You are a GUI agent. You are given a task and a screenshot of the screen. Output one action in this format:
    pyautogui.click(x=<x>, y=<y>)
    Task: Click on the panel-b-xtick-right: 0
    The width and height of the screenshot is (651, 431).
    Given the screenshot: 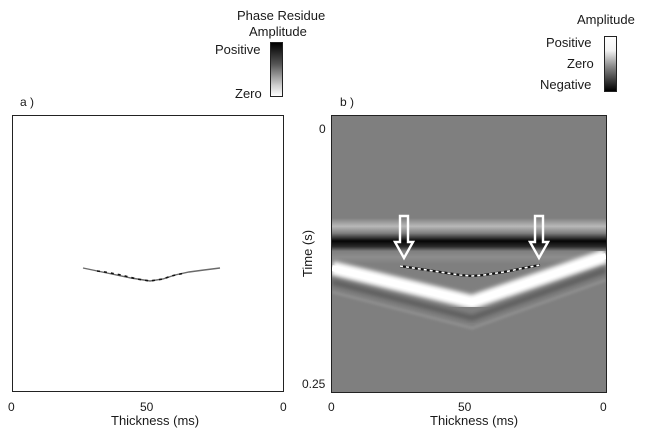 What is the action you would take?
    pyautogui.click(x=603, y=407)
    